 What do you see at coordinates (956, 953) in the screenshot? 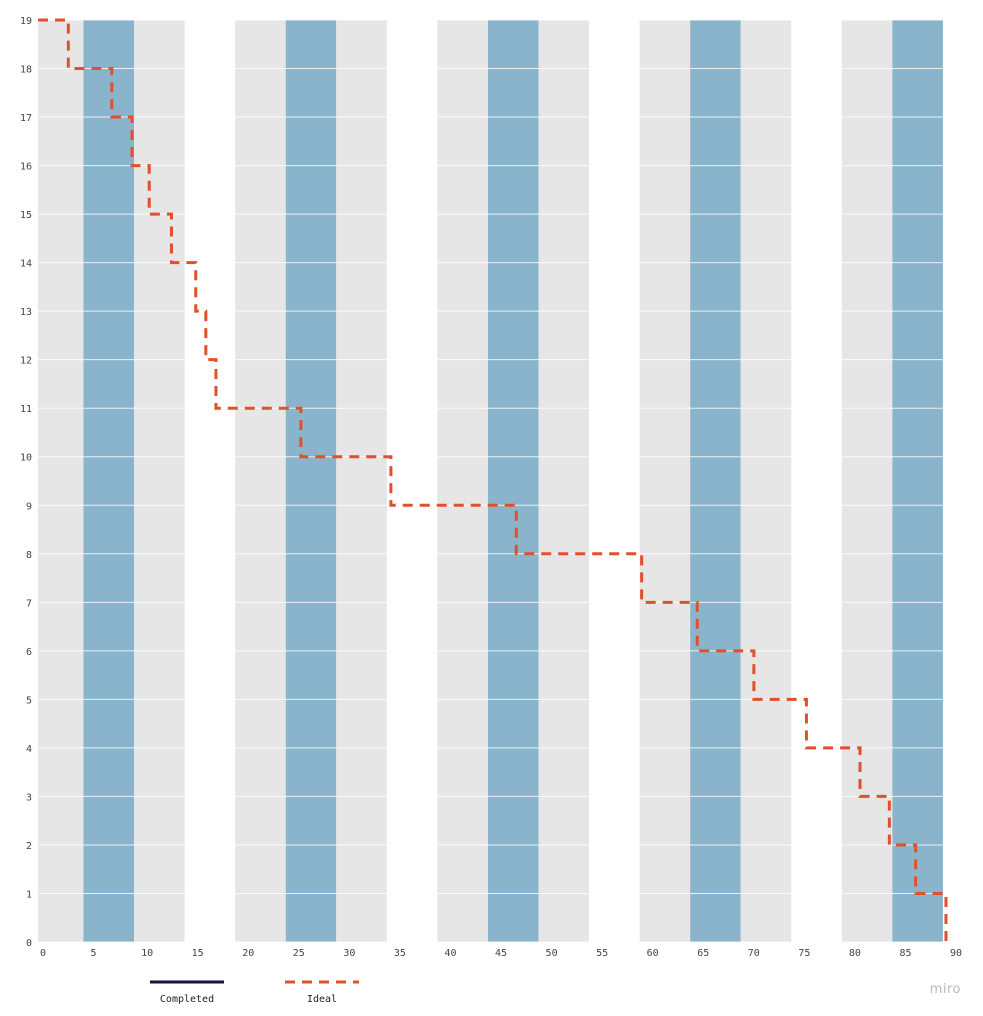
I see `x-tick-label-90: 90` at bounding box center [956, 953].